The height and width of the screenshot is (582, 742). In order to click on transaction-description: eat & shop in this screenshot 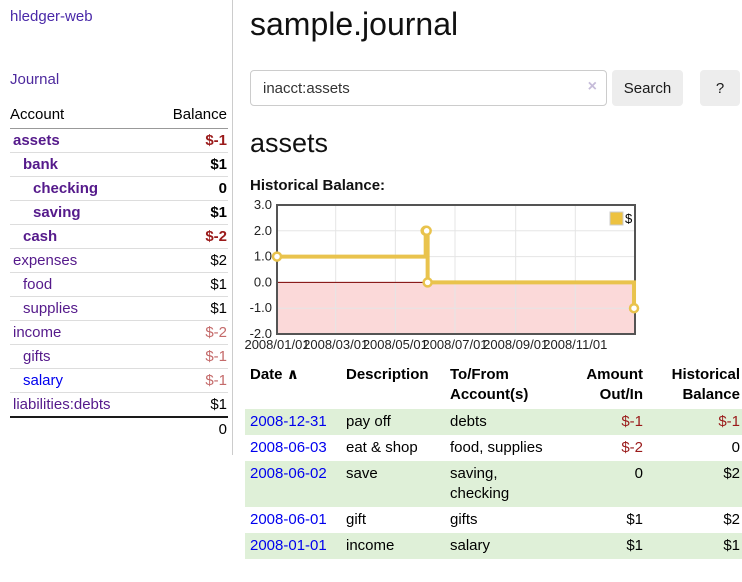, I will do `click(382, 447)`.